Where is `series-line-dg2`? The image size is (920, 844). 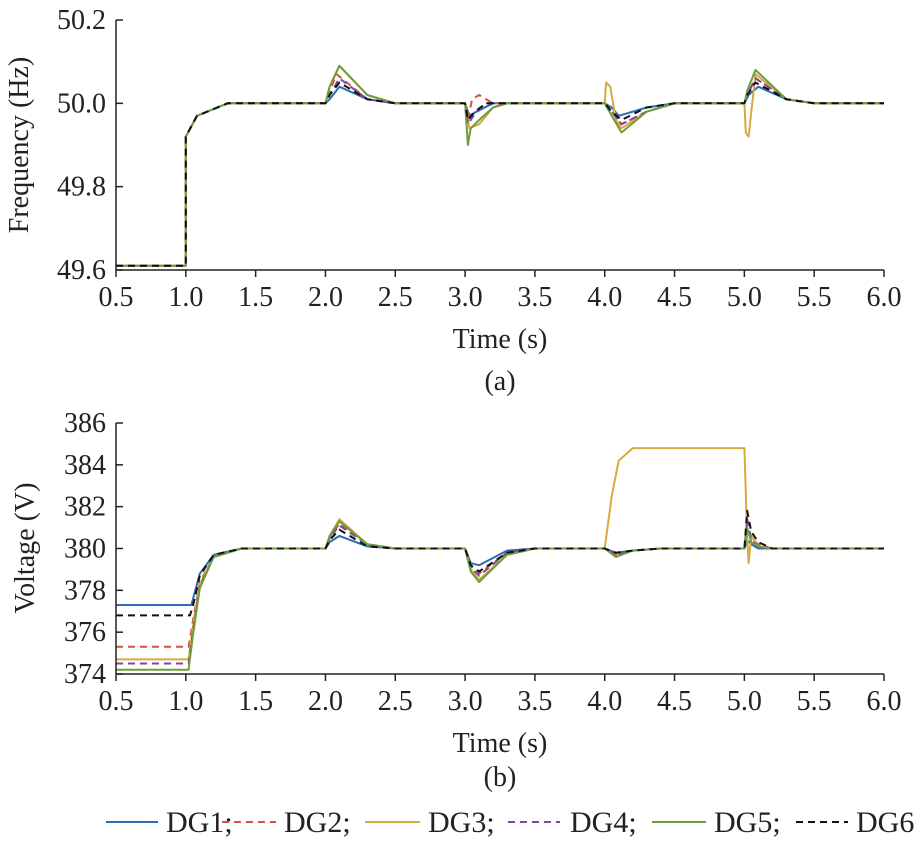 series-line-dg2 is located at coordinates (500, 585).